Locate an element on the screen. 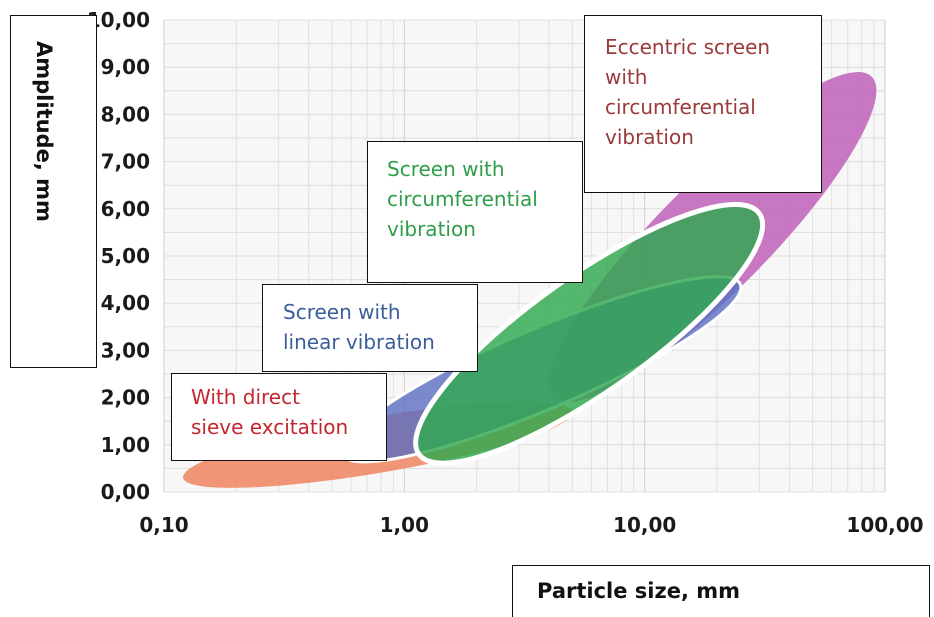 This screenshot has width=934, height=617. label-ecc-line-4: vibration is located at coordinates (649, 137).